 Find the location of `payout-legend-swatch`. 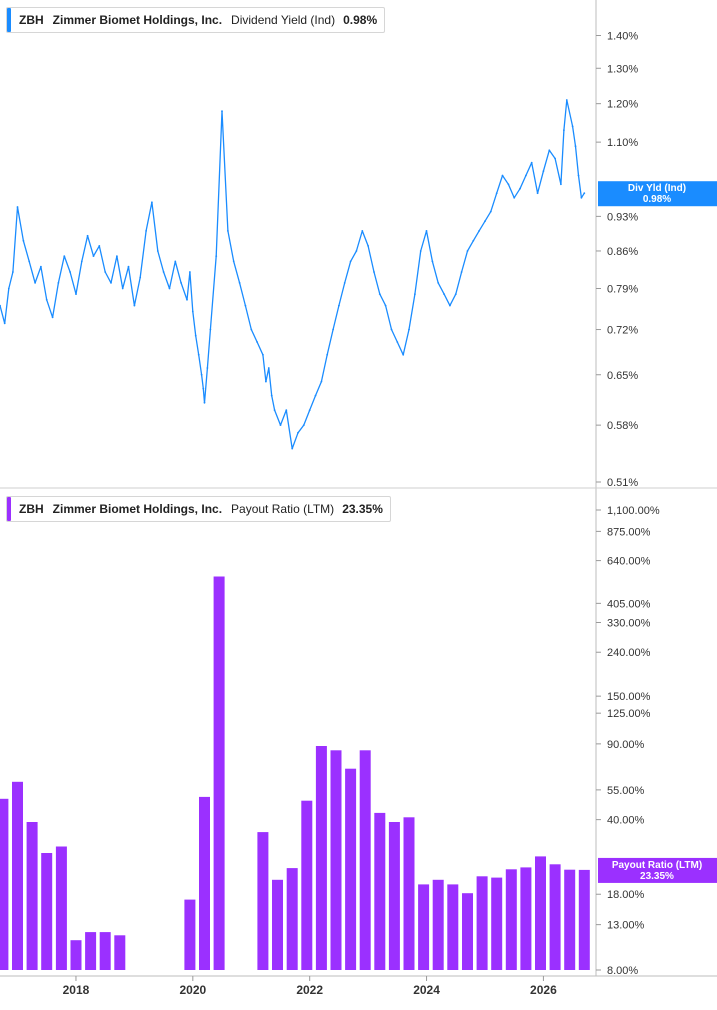

payout-legend-swatch is located at coordinates (9, 509).